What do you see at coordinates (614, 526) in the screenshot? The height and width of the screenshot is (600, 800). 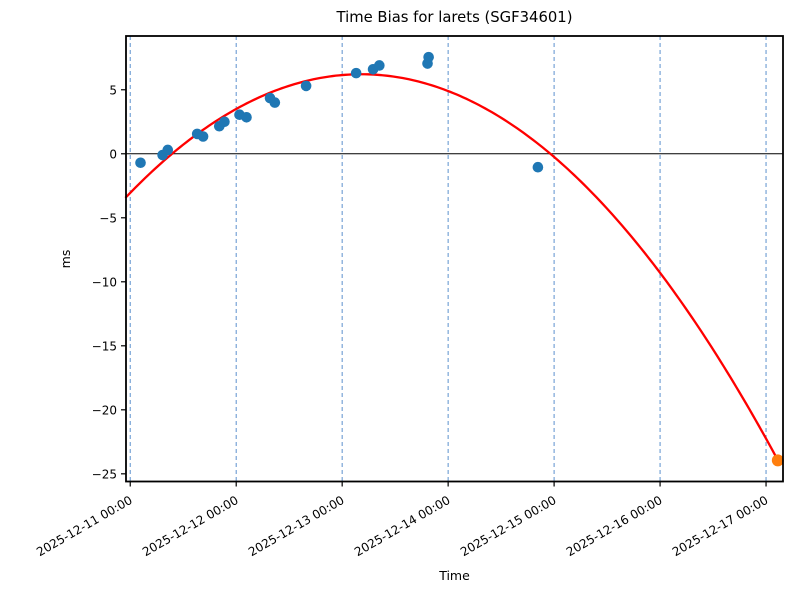 I see `x-tick-label: 2025-12-16 00:00` at bounding box center [614, 526].